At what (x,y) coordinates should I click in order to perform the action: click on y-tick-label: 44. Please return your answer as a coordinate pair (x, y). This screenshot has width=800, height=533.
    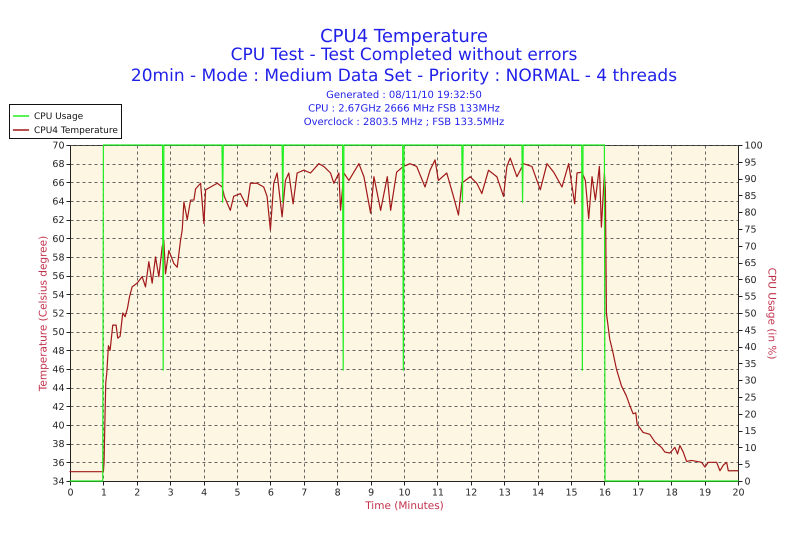
    Looking at the image, I should click on (58, 388).